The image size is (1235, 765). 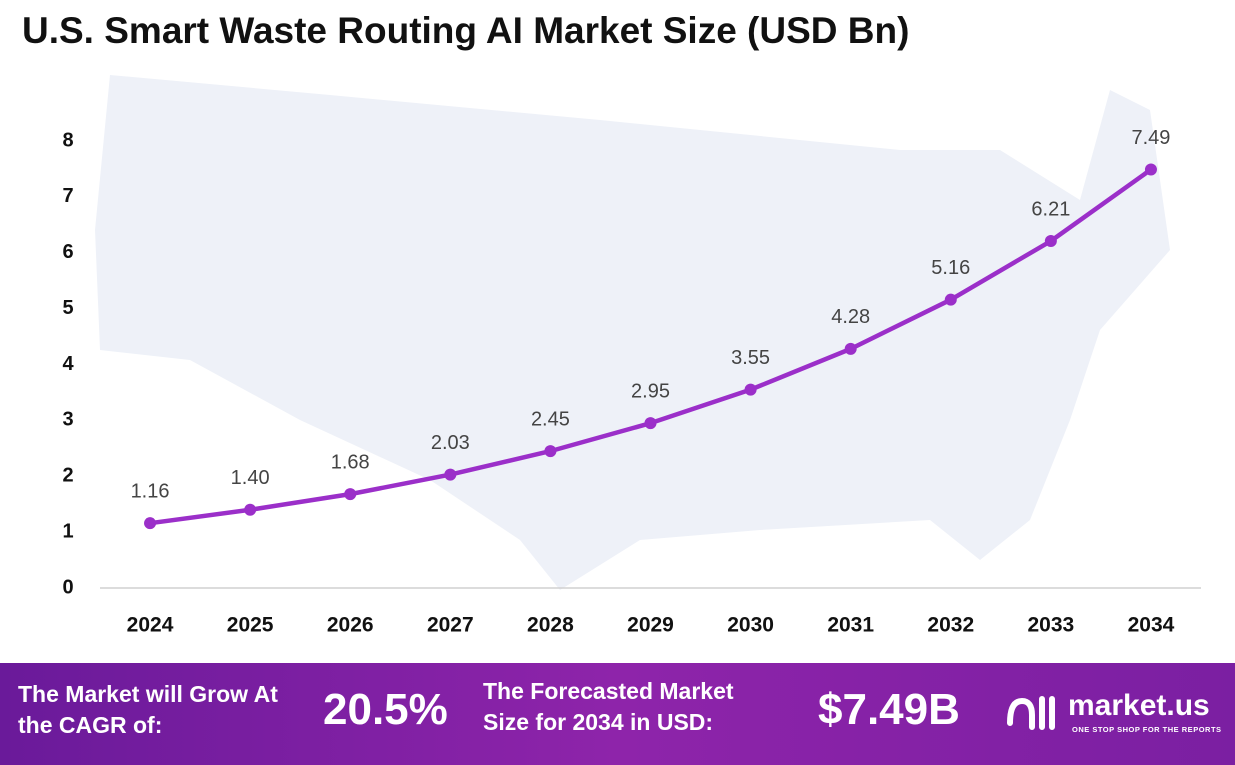 What do you see at coordinates (67, 140) in the screenshot?
I see `y-tick-label: 8` at bounding box center [67, 140].